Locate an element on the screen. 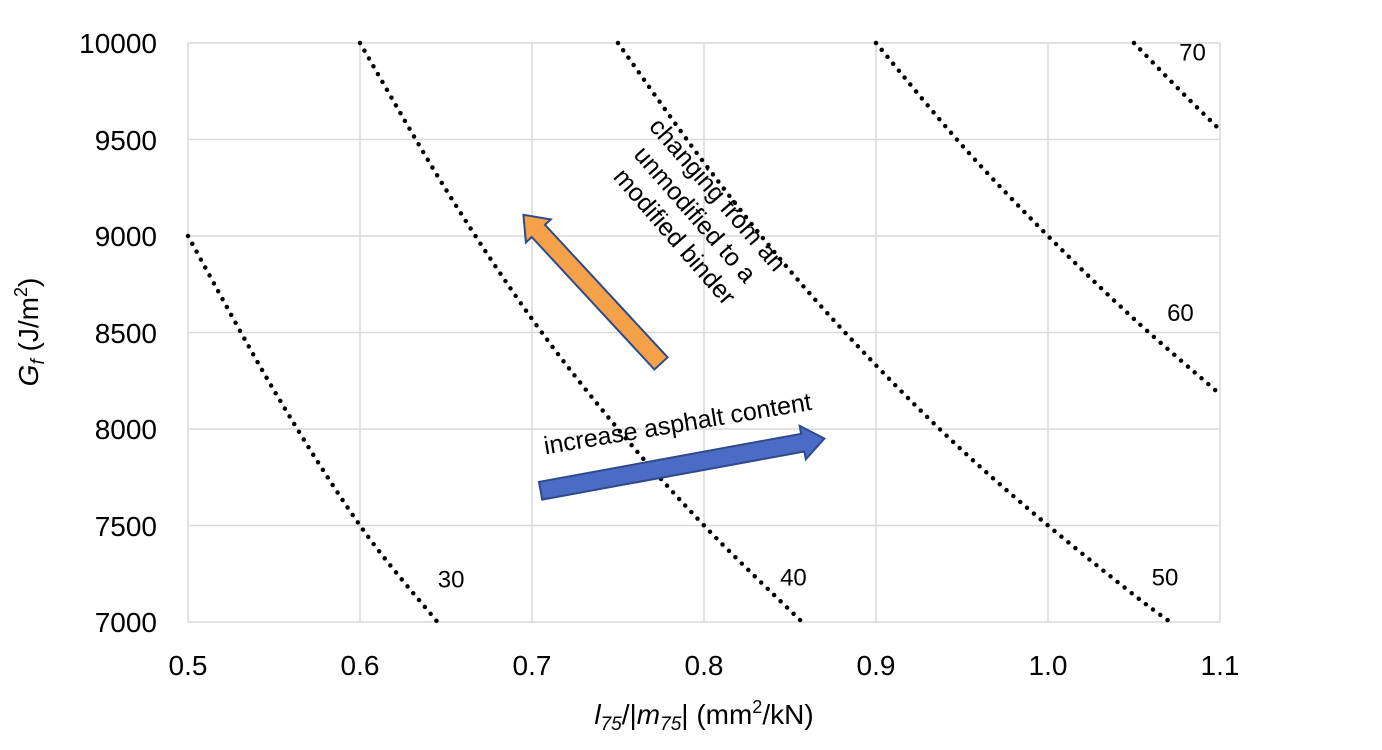  y-tick-label: 7500 is located at coordinates (126, 526).